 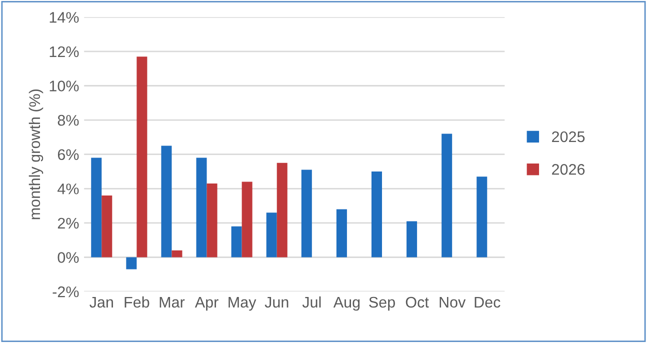 I want to click on x-tick-label: Oct, so click(x=417, y=302).